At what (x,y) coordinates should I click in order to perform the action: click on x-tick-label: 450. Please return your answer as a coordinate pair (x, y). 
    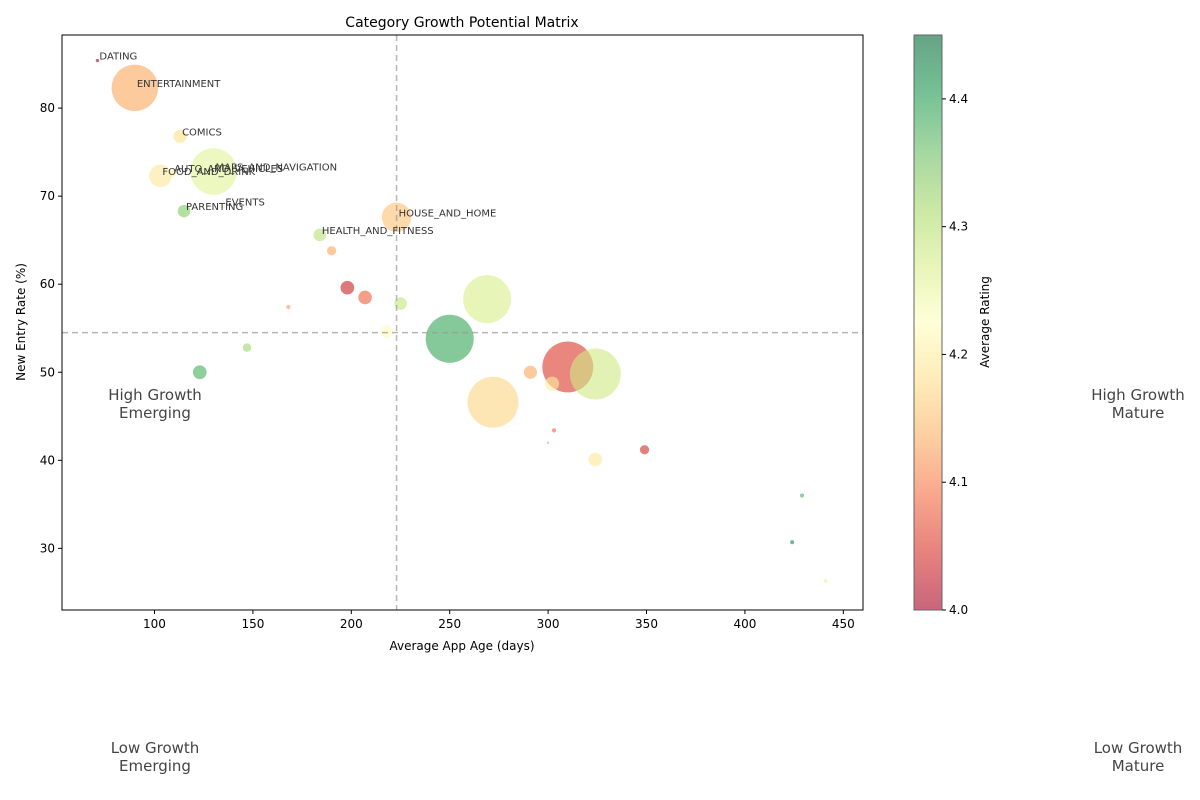
    Looking at the image, I should click on (843, 624).